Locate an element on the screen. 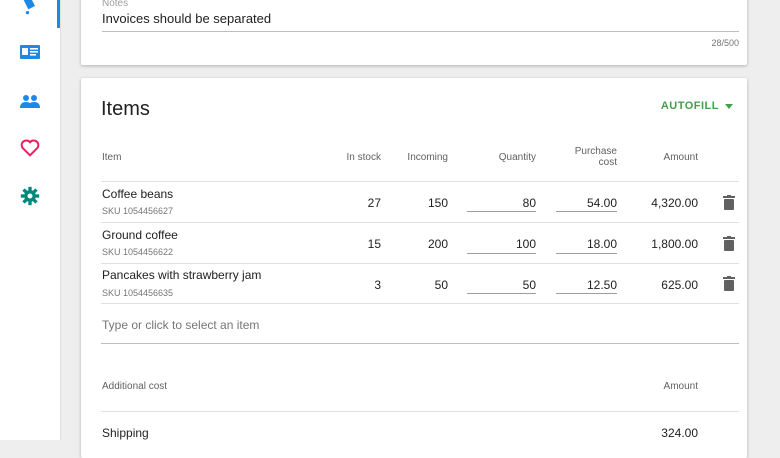  item-sku: SKU 1054456622 is located at coordinates (138, 252).